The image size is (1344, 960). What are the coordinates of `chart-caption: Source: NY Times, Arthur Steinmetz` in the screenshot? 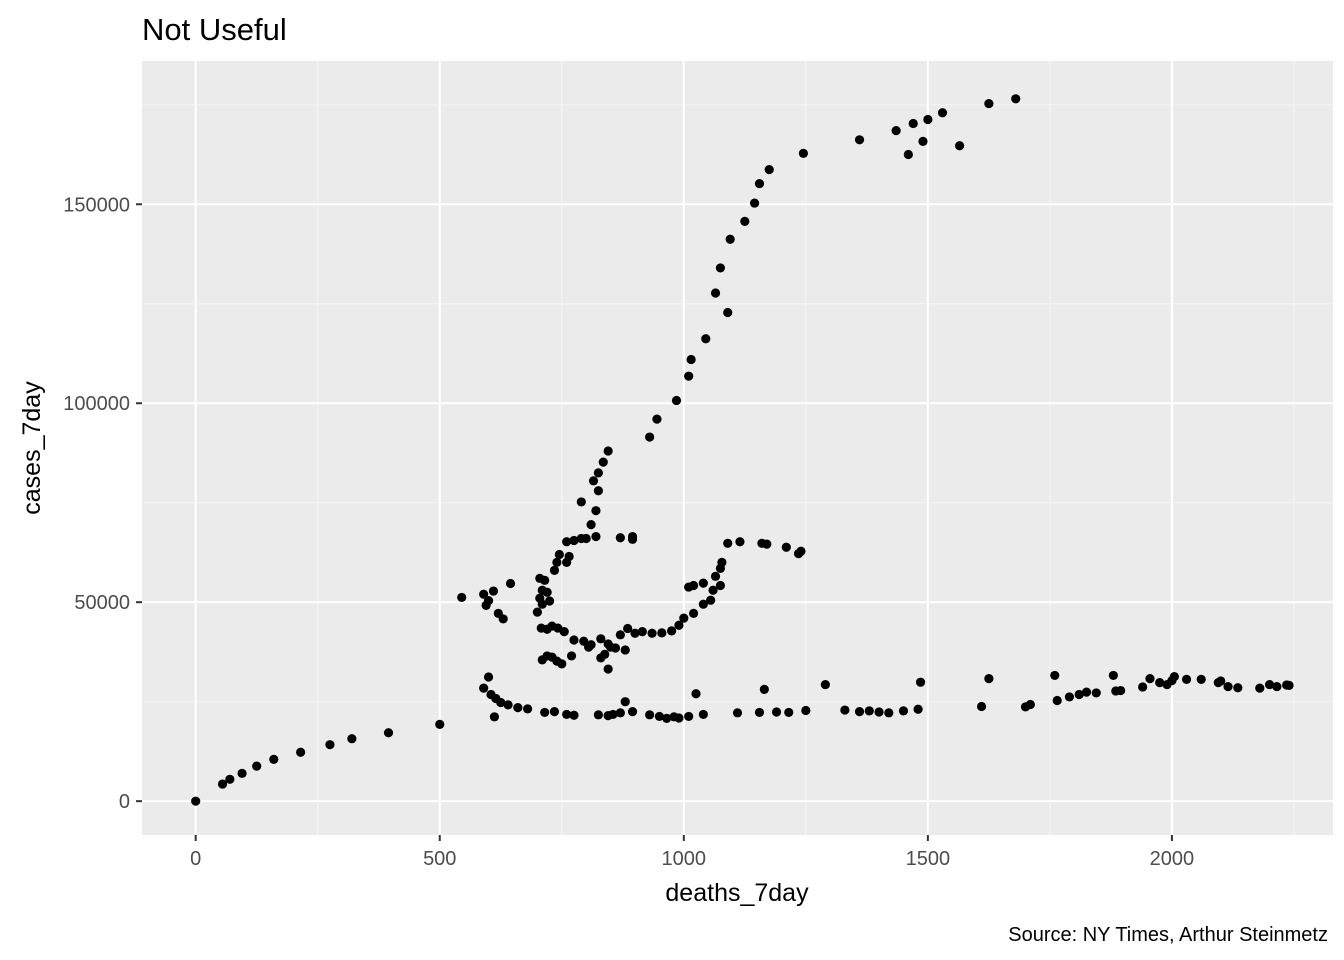 It's located at (1168, 935).